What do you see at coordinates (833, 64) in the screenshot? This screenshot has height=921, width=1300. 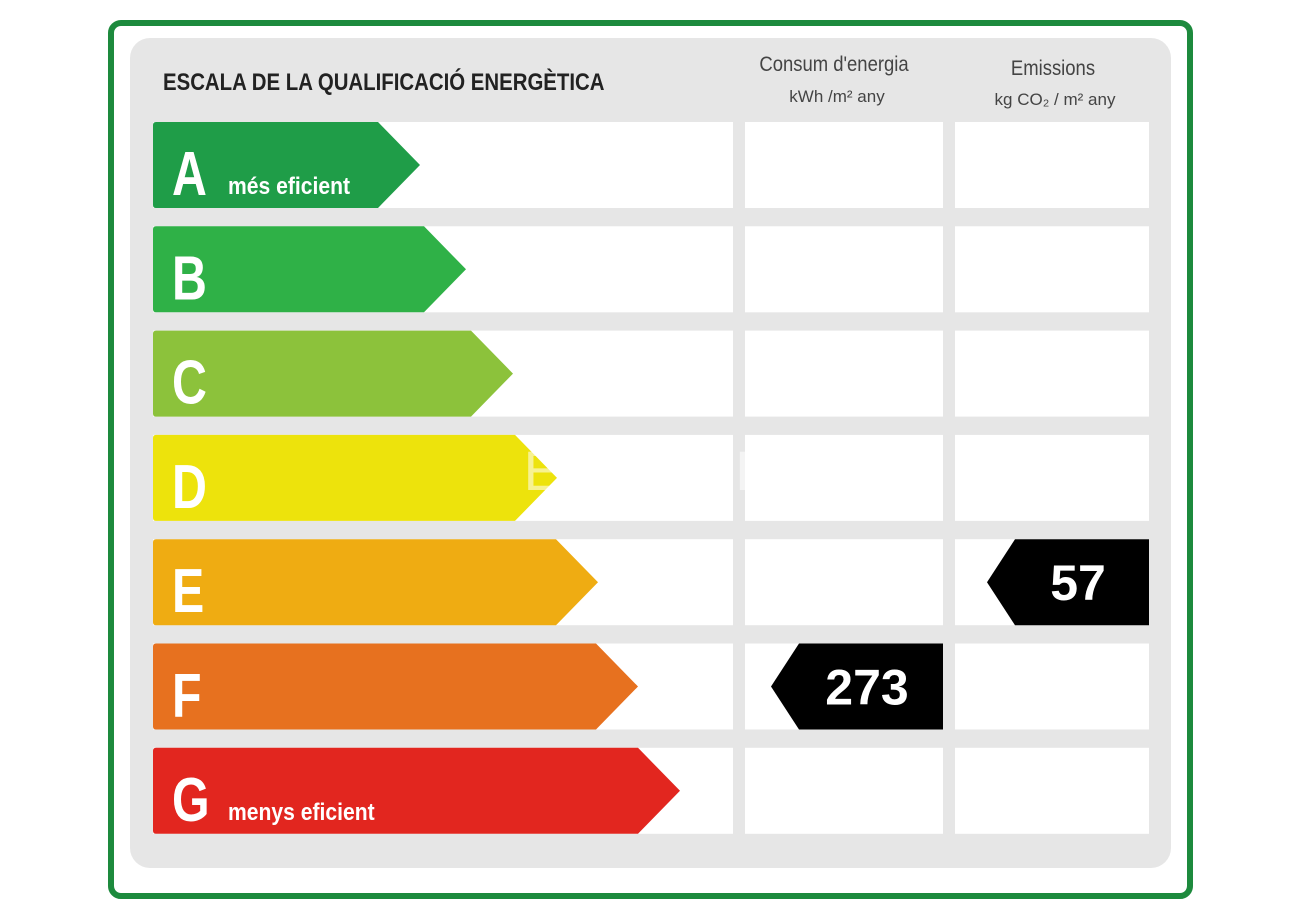 I see `column-title: Consum d'energia` at bounding box center [833, 64].